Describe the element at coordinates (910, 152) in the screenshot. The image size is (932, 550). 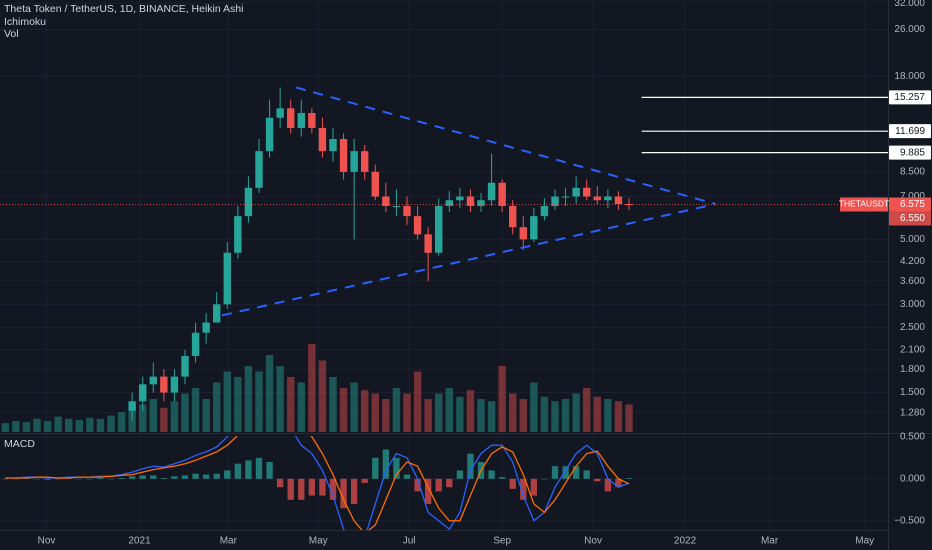
I see `level-label-box` at that location.